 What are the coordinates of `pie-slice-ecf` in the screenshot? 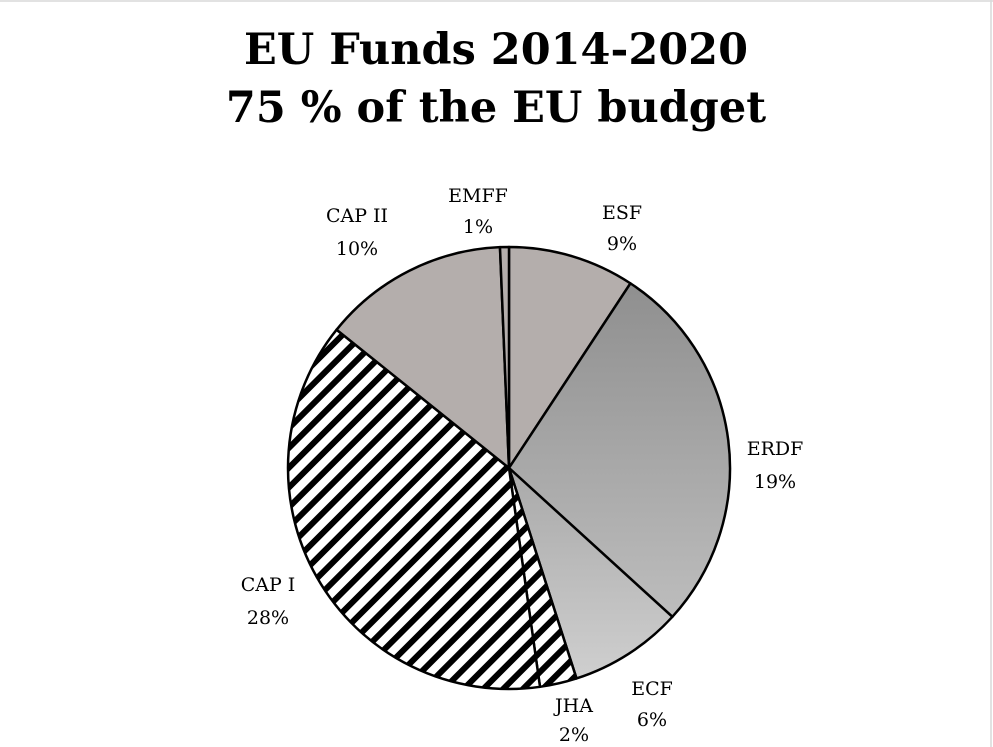 It's located at (590, 573).